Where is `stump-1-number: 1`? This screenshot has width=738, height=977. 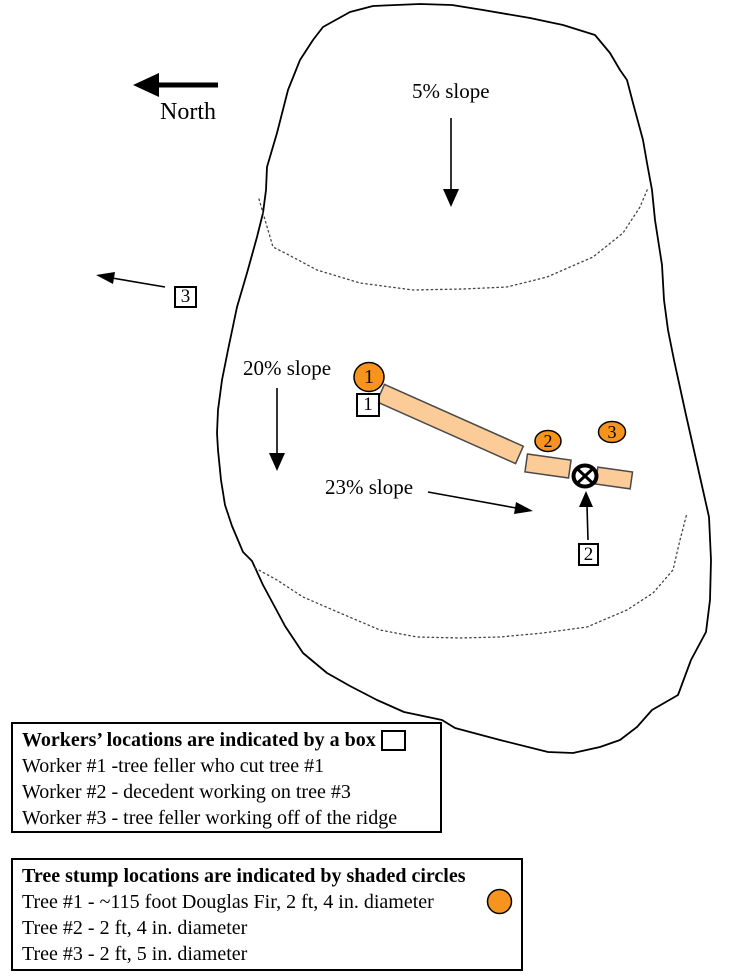 stump-1-number: 1 is located at coordinates (369, 377).